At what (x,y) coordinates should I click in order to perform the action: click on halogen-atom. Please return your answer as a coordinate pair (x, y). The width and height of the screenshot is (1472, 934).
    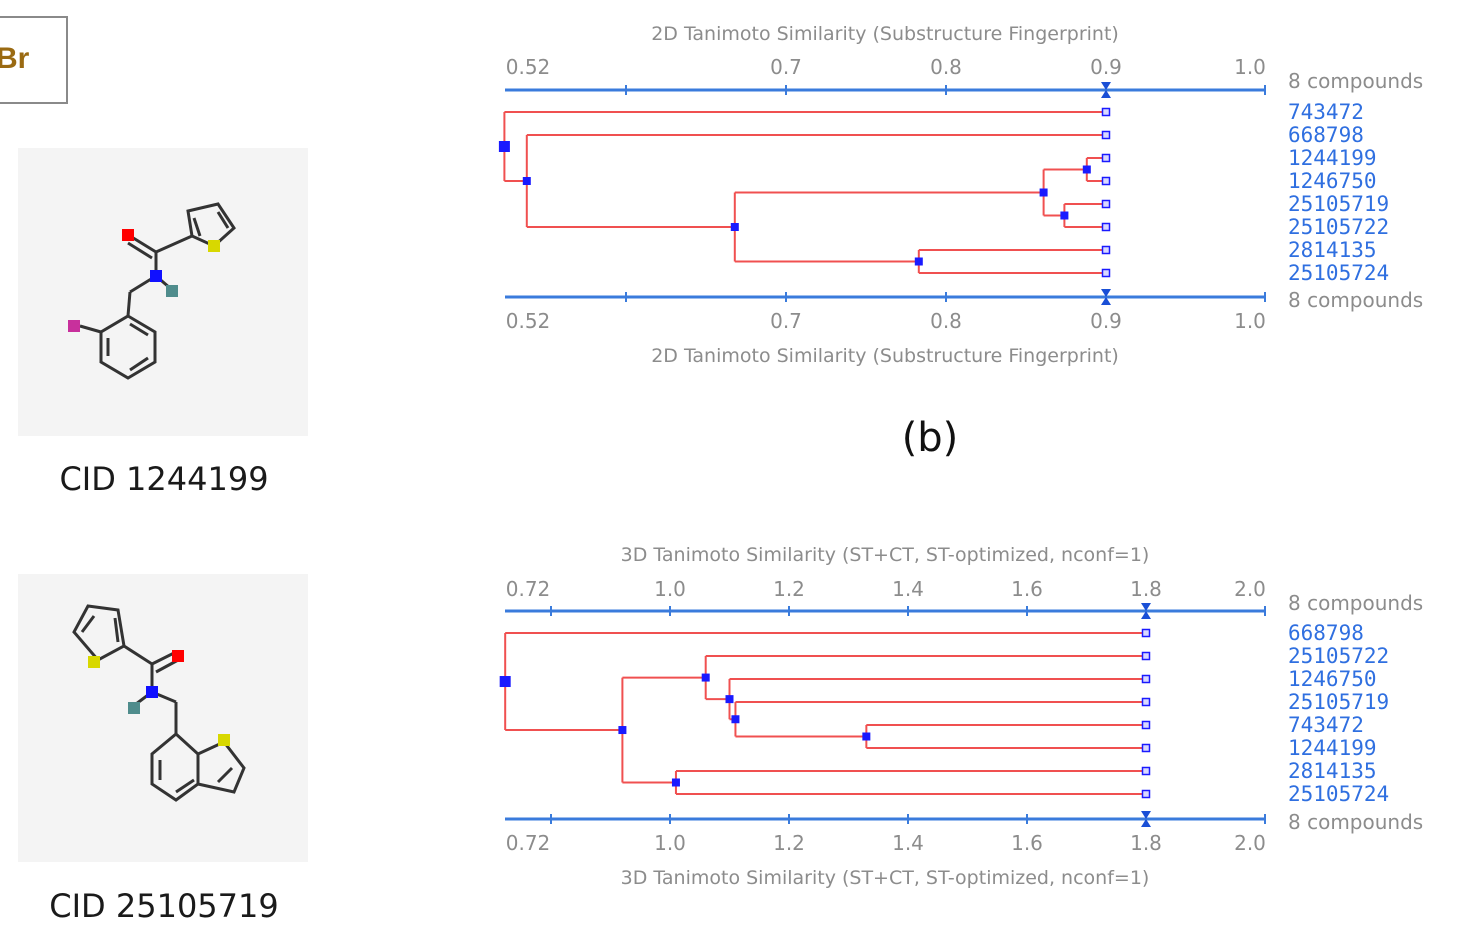
    Looking at the image, I should click on (74, 326).